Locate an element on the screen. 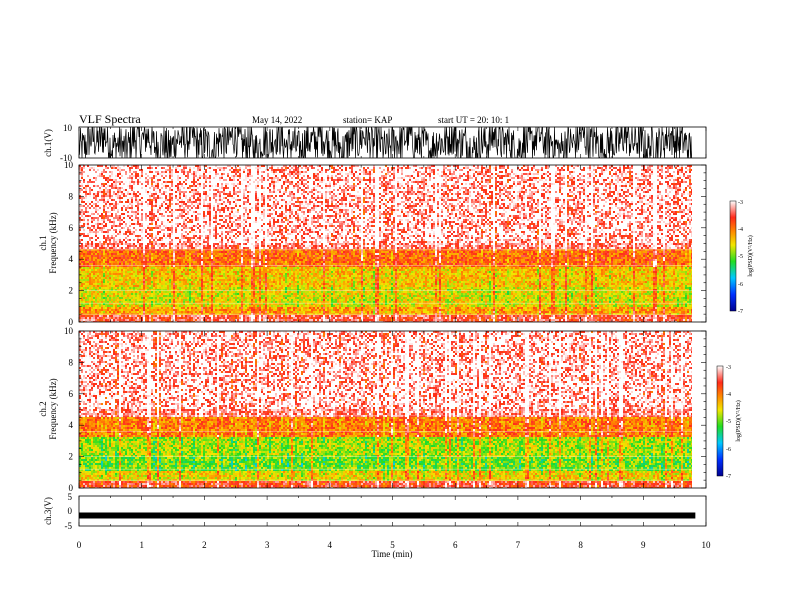 The image size is (792, 612). x-axis-tick-label: 6 is located at coordinates (455, 545).